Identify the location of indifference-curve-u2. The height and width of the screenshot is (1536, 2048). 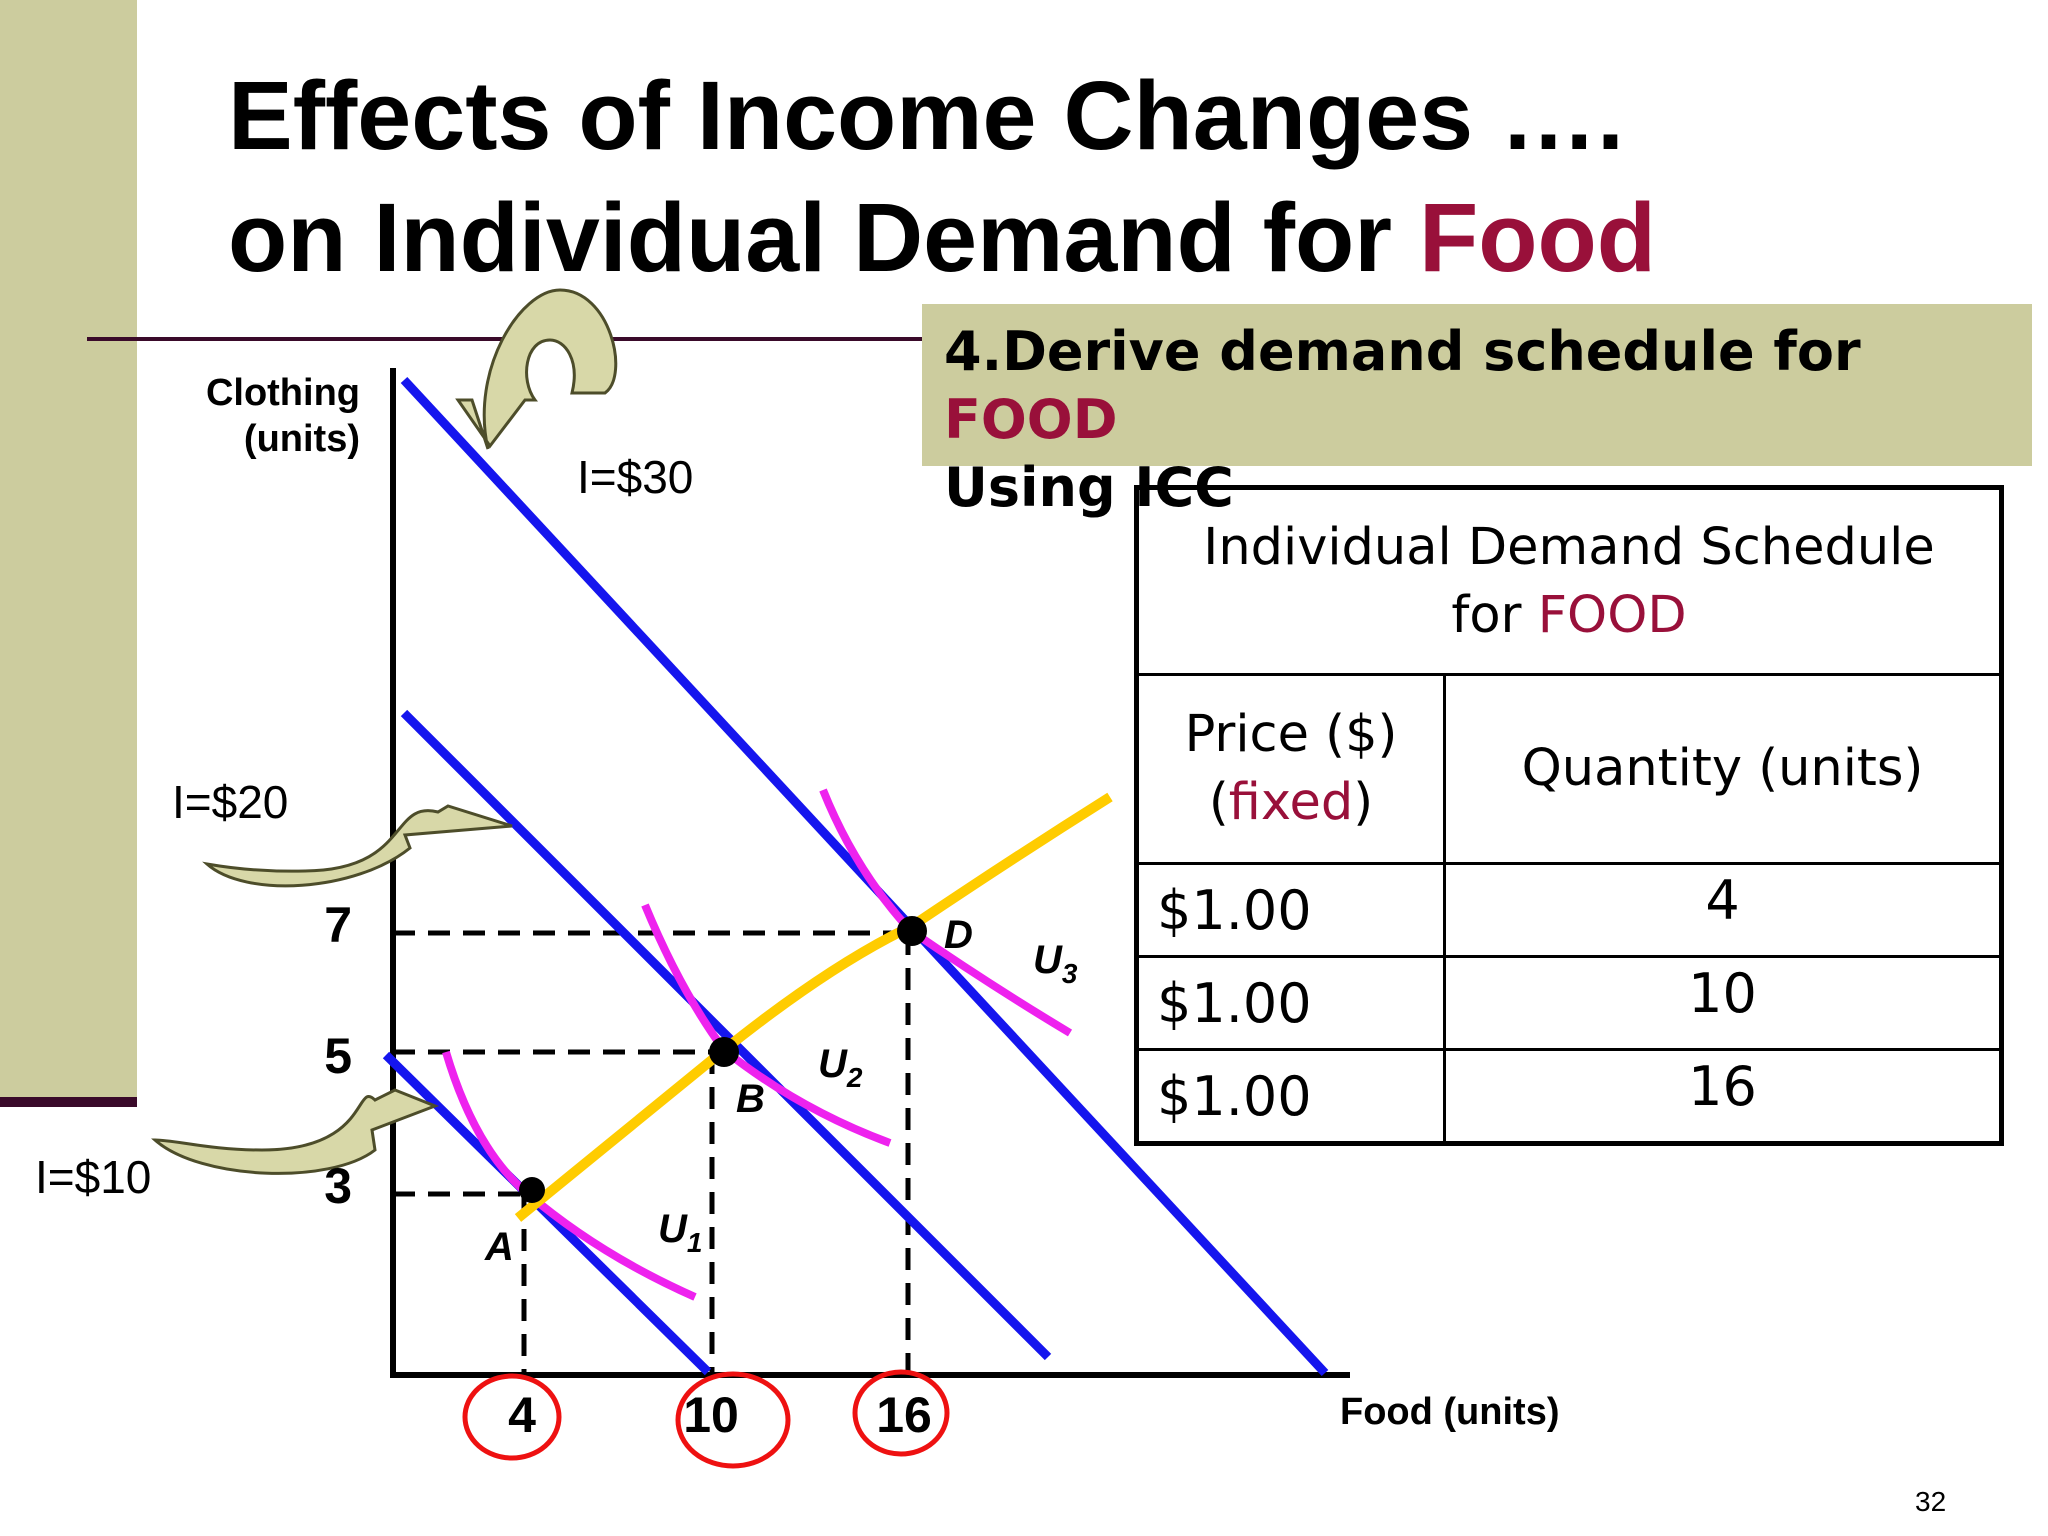
(766, 1025).